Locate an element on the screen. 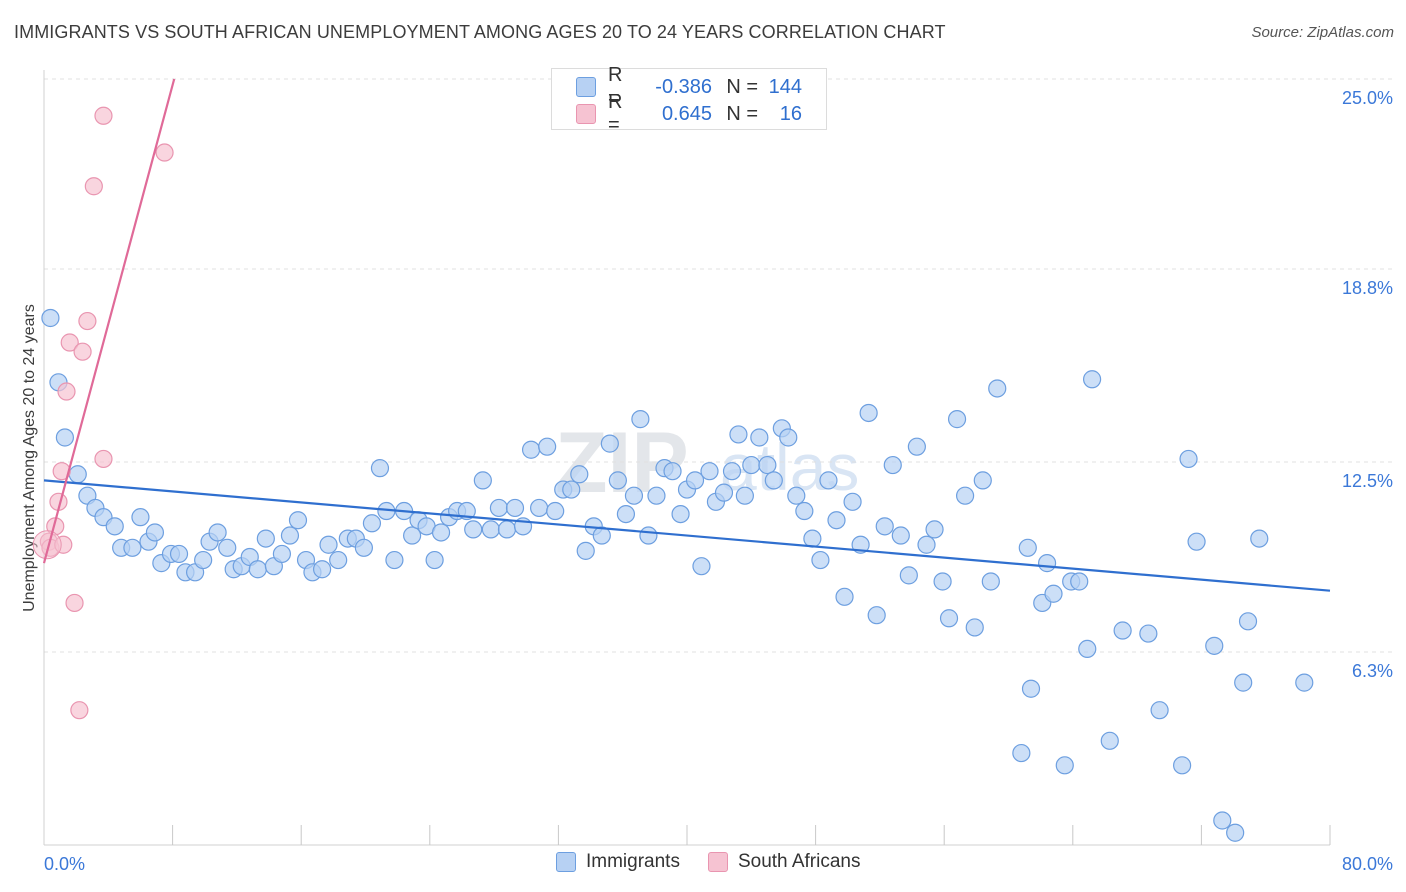 The height and width of the screenshot is (892, 1406). legend-r-label: R = is located at coordinates (615, 86).